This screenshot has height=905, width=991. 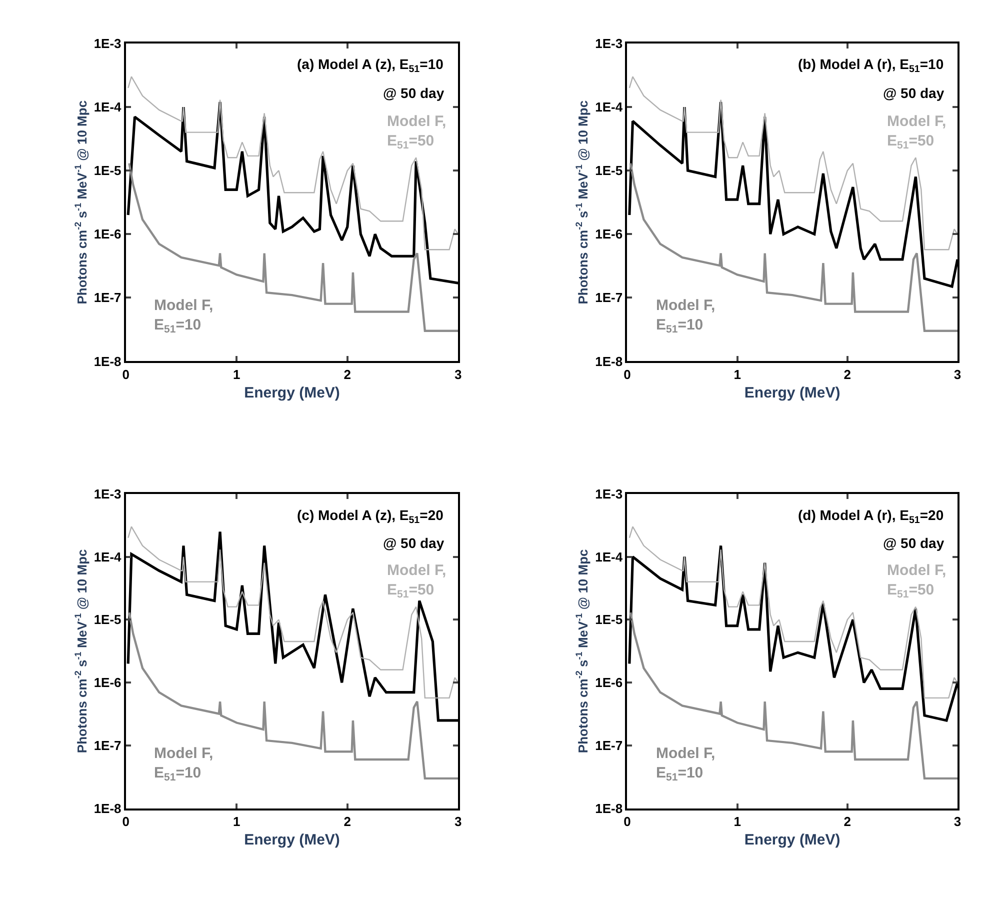 What do you see at coordinates (370, 65) in the screenshot?
I see `text: (a) Model A (z), E$_{51}$=10` at bounding box center [370, 65].